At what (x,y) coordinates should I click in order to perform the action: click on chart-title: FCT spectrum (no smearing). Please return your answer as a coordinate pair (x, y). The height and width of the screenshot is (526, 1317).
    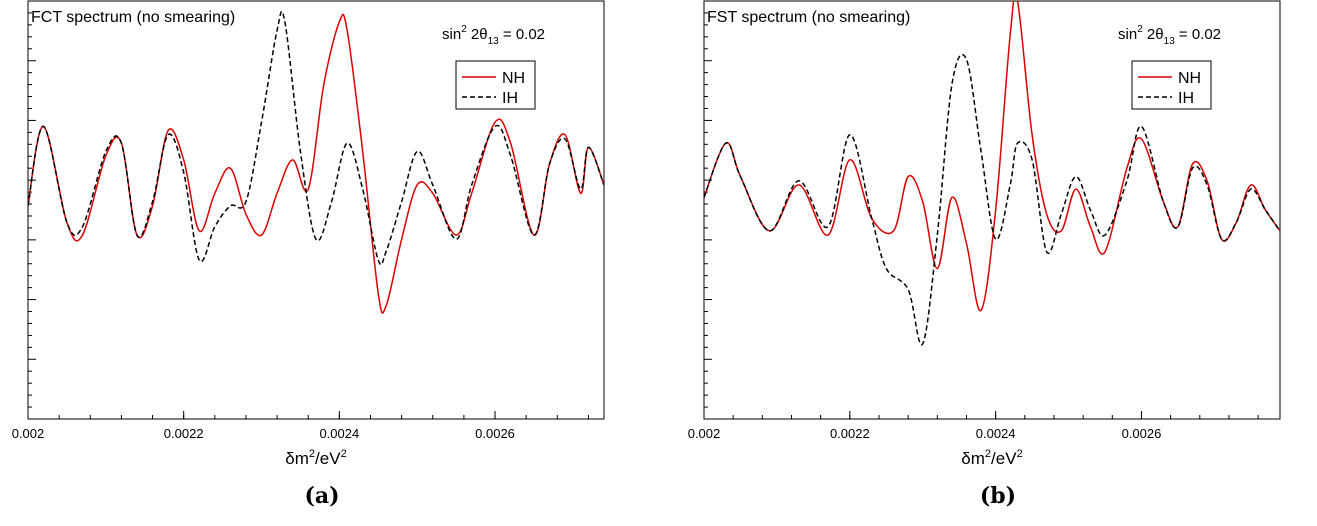
    Looking at the image, I should click on (133, 17).